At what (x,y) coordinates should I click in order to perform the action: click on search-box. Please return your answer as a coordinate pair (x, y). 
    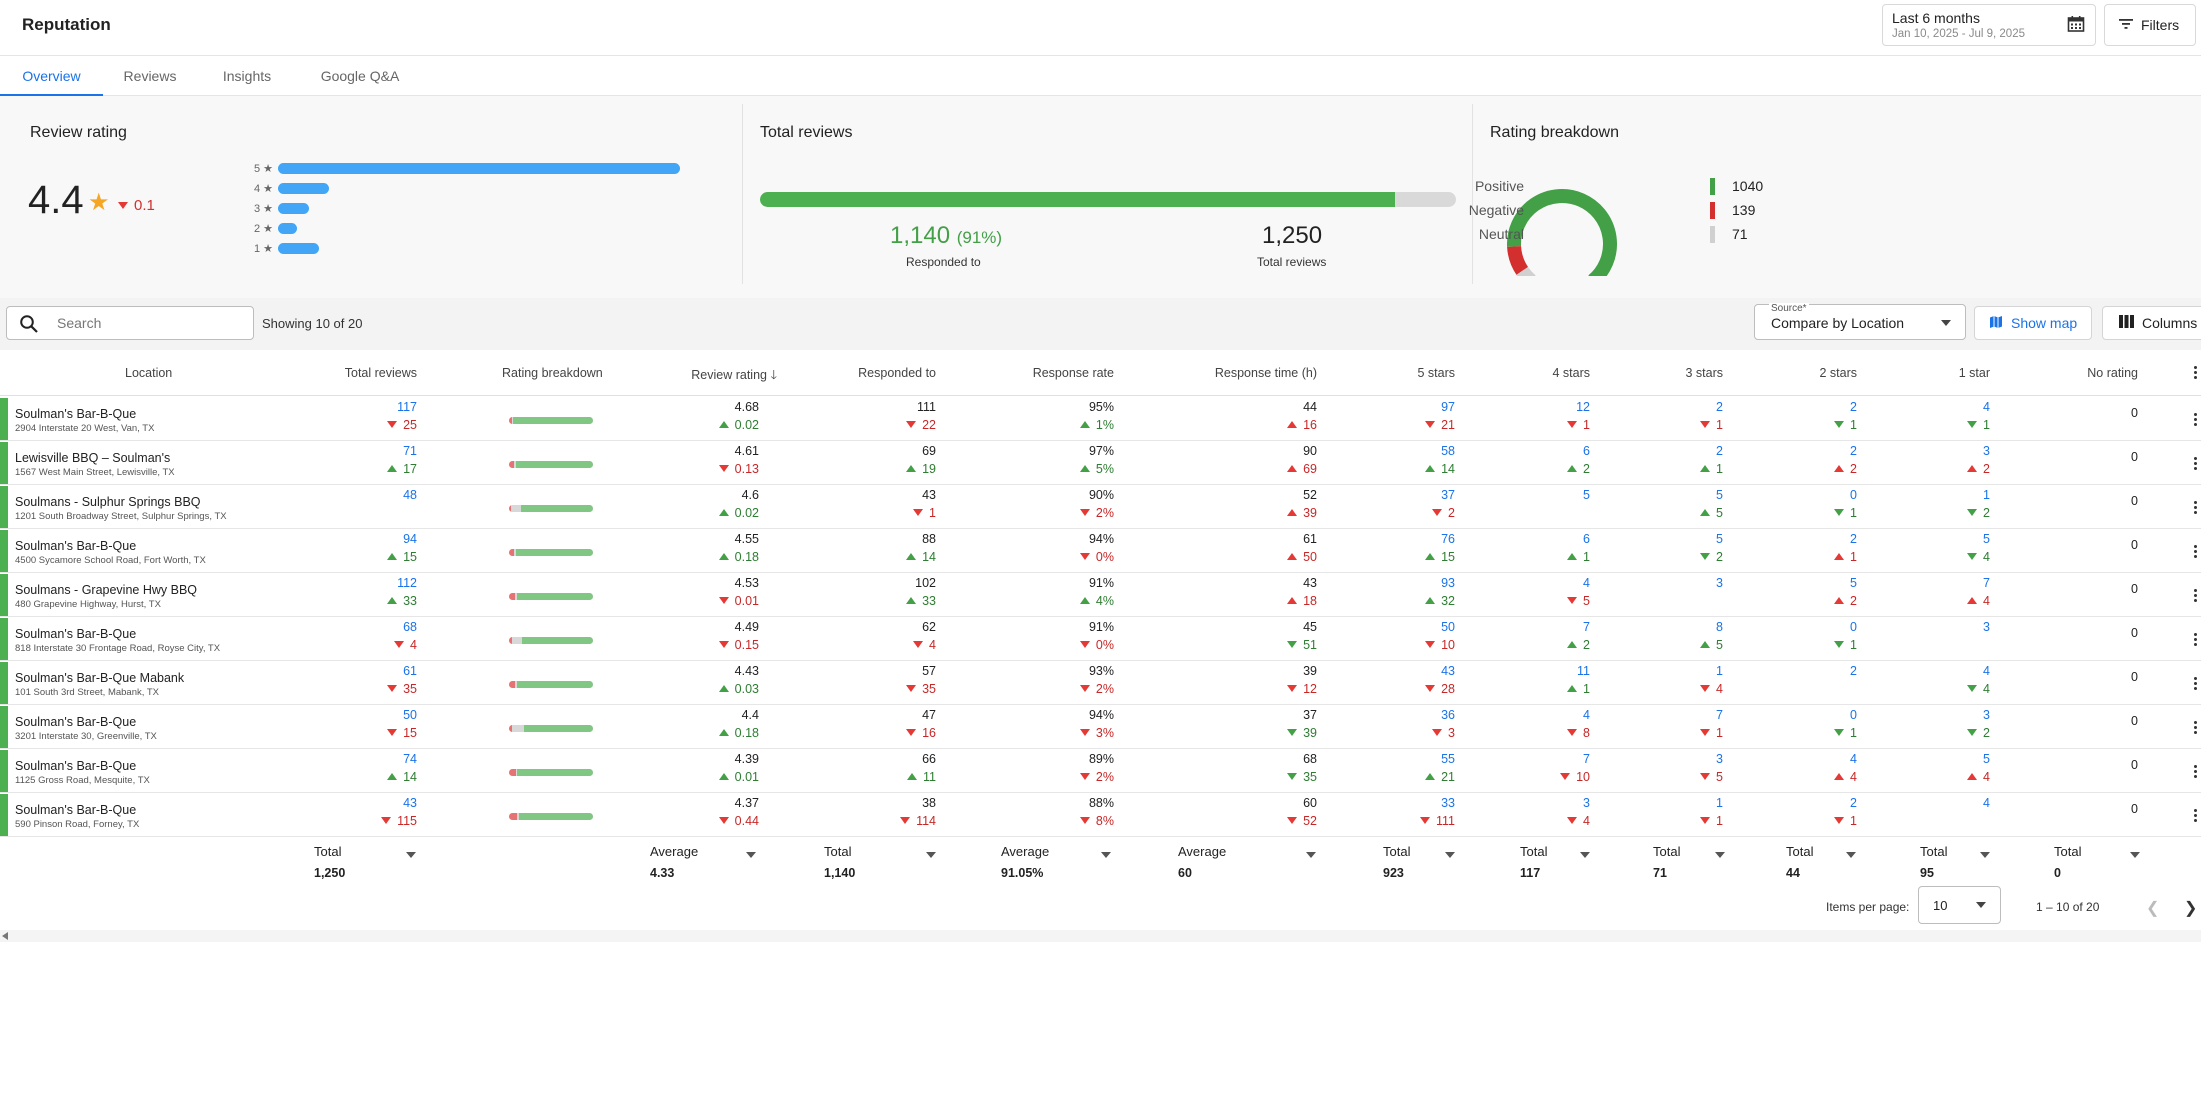
    Looking at the image, I should click on (130, 323).